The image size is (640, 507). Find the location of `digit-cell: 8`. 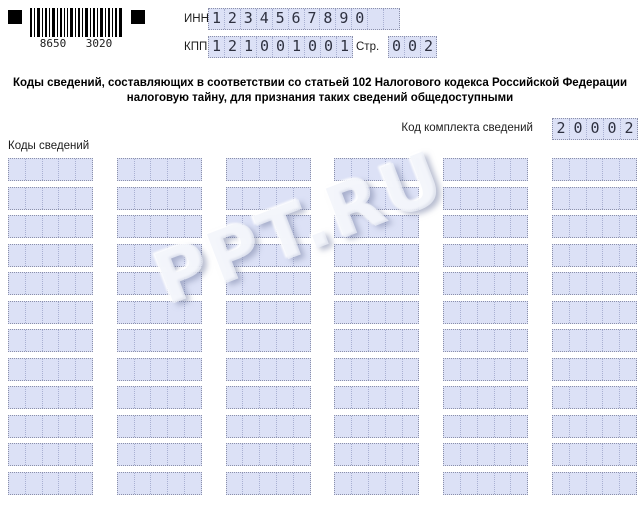

digit-cell: 8 is located at coordinates (327, 19).